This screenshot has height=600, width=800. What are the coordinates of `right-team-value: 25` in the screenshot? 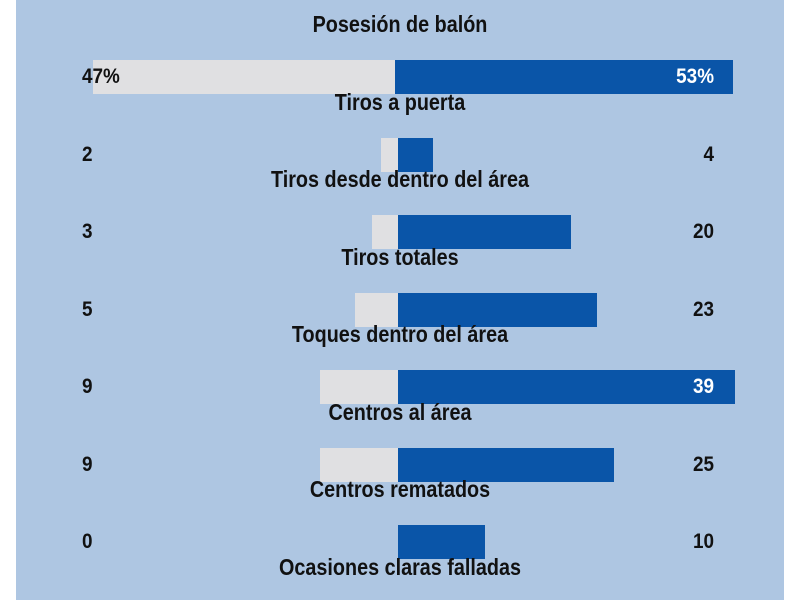 It's located at (703, 464).